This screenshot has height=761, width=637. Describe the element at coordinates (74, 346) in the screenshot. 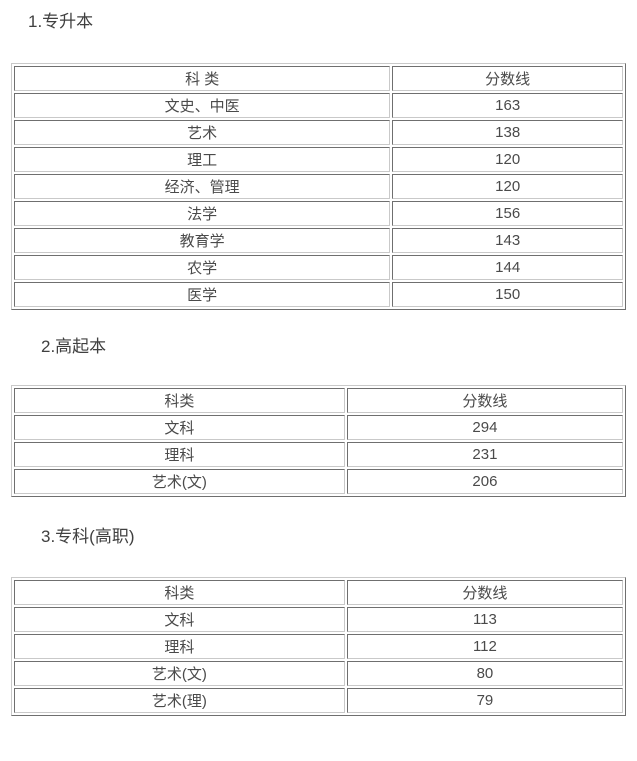

I see `section-2-heading: 2.高起本` at that location.